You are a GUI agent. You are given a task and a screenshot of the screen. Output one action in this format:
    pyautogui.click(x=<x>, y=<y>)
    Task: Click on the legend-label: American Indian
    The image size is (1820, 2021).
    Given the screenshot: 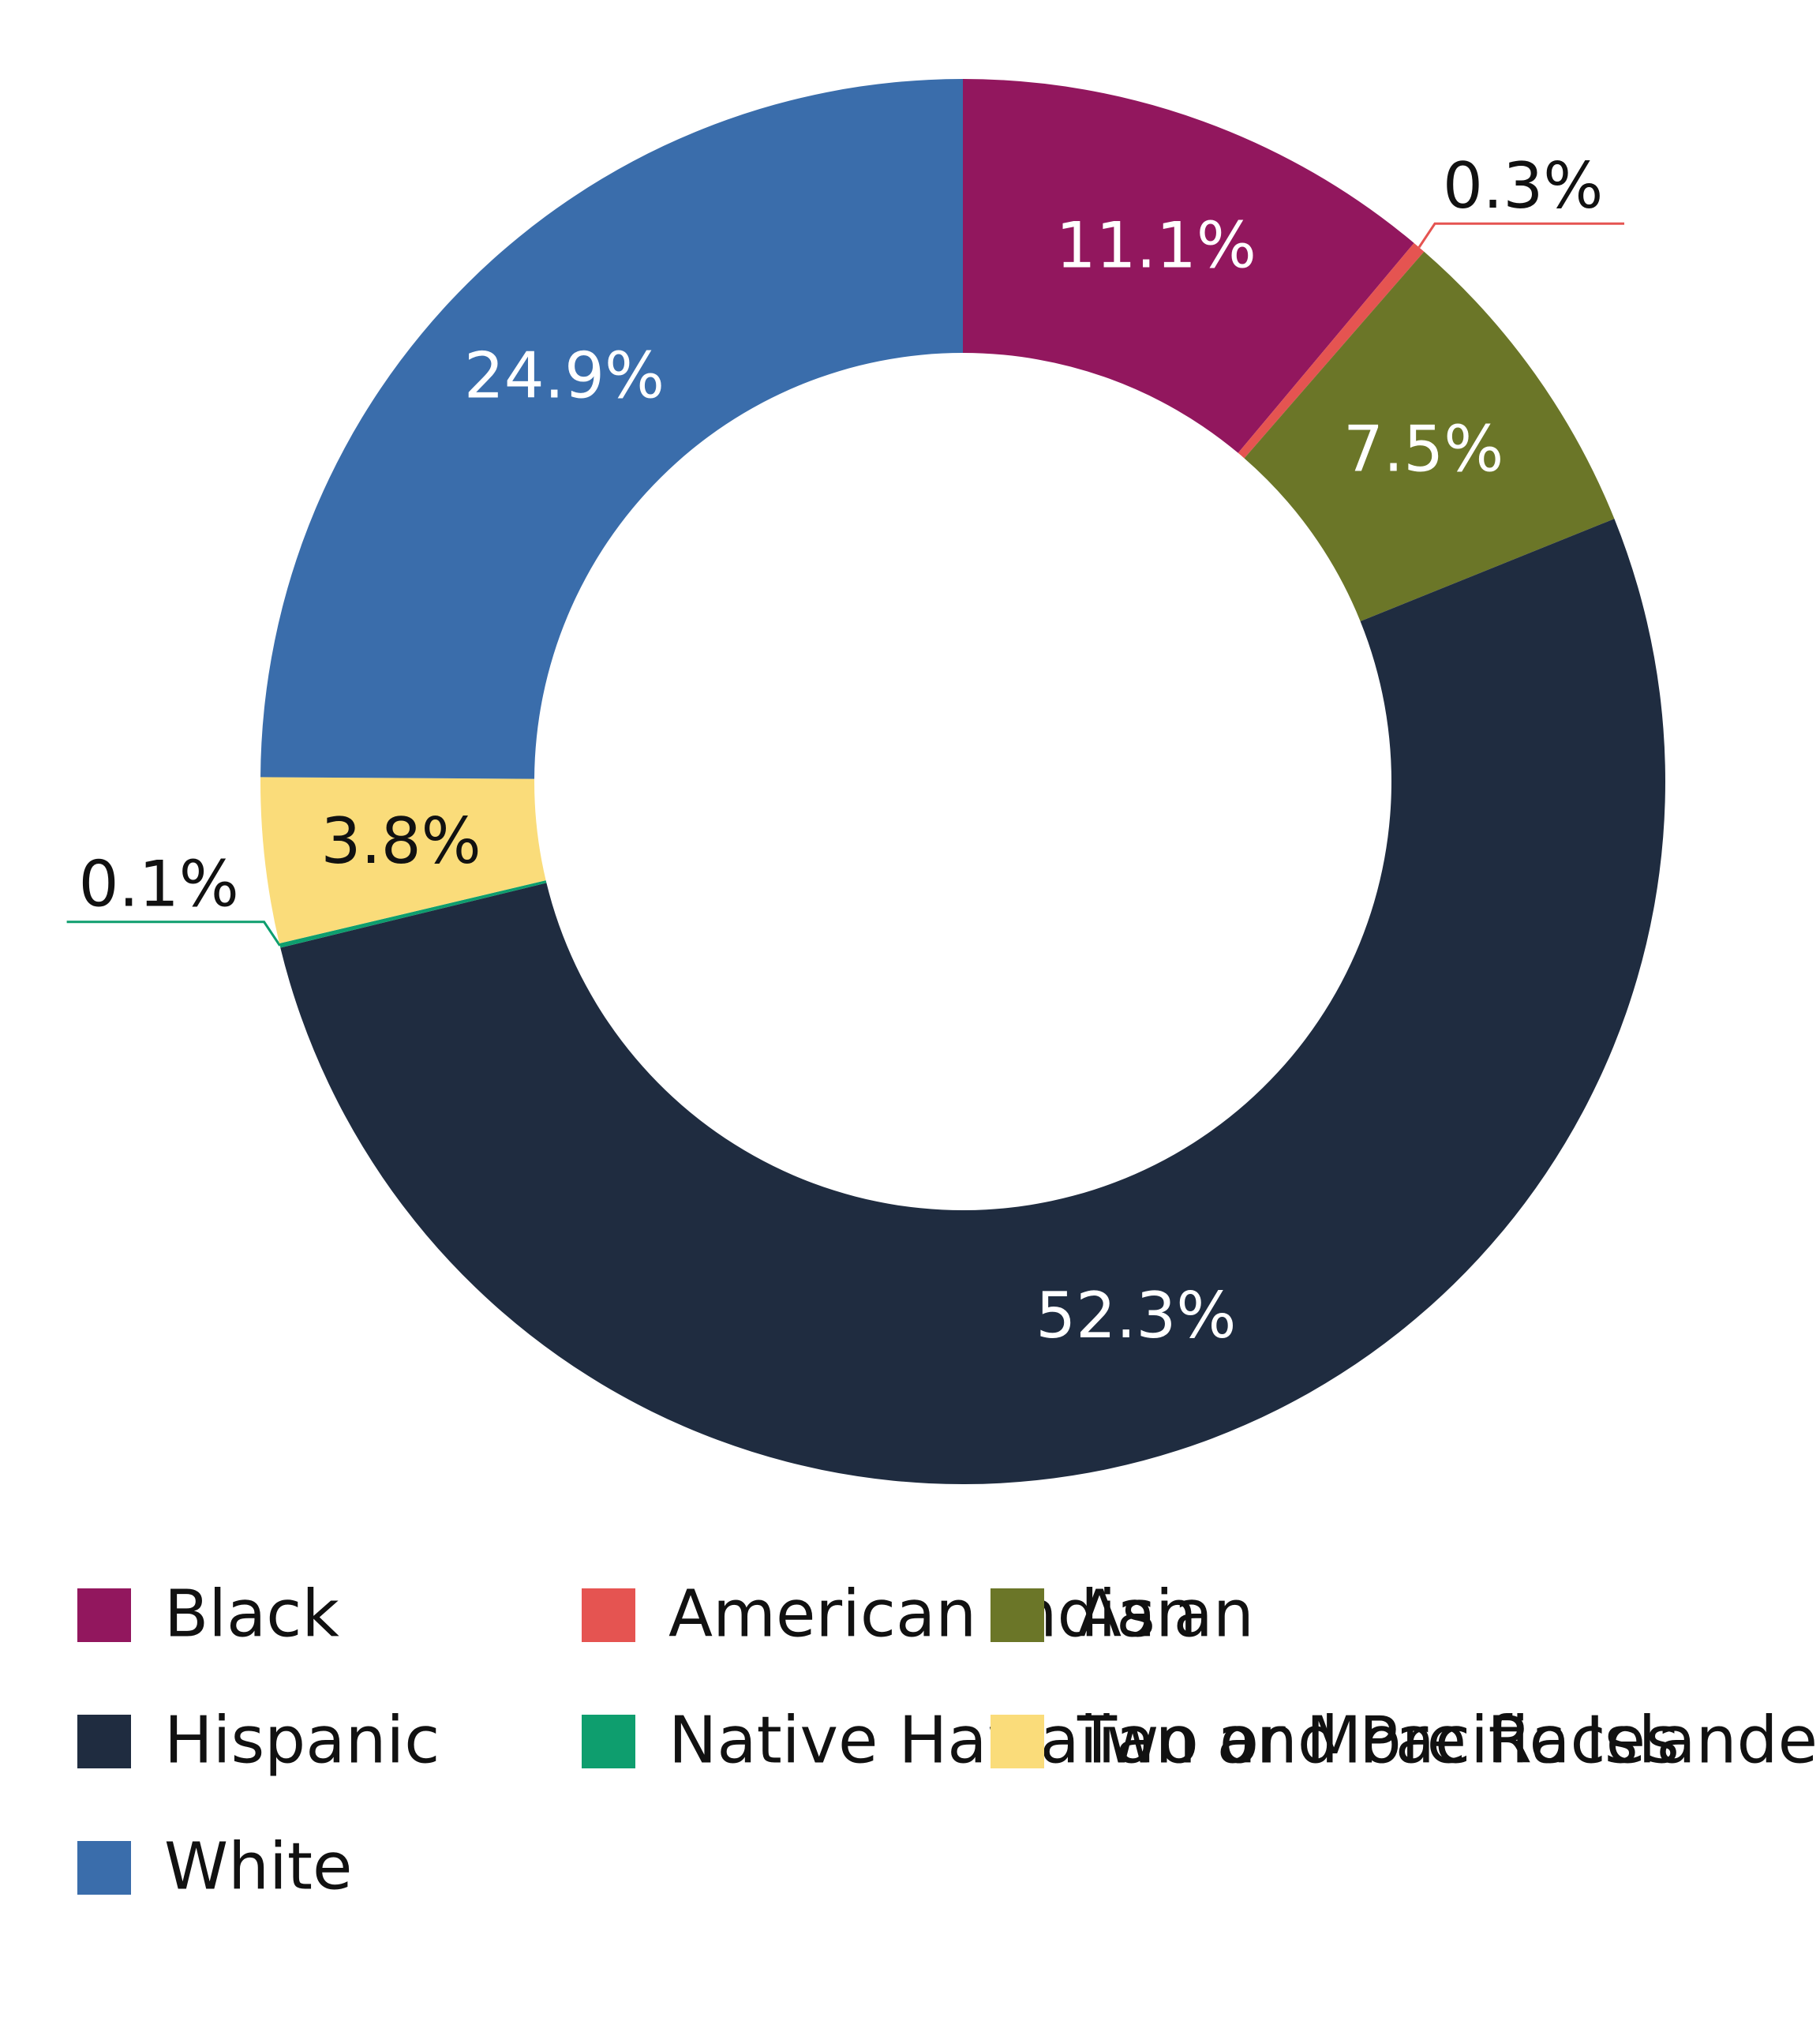 What is the action you would take?
    pyautogui.click(x=932, y=1614)
    